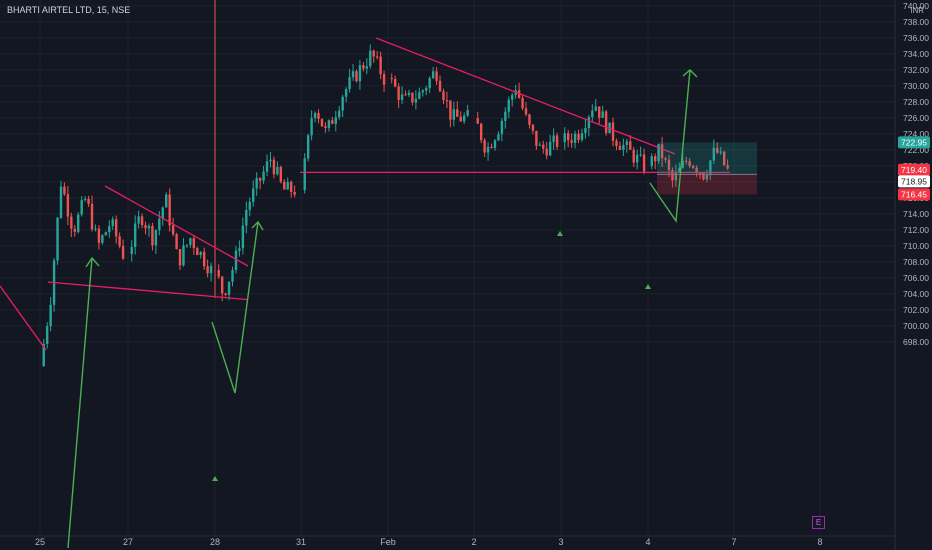 The height and width of the screenshot is (550, 932). What do you see at coordinates (128, 542) in the screenshot?
I see `x-tick-label: 27` at bounding box center [128, 542].